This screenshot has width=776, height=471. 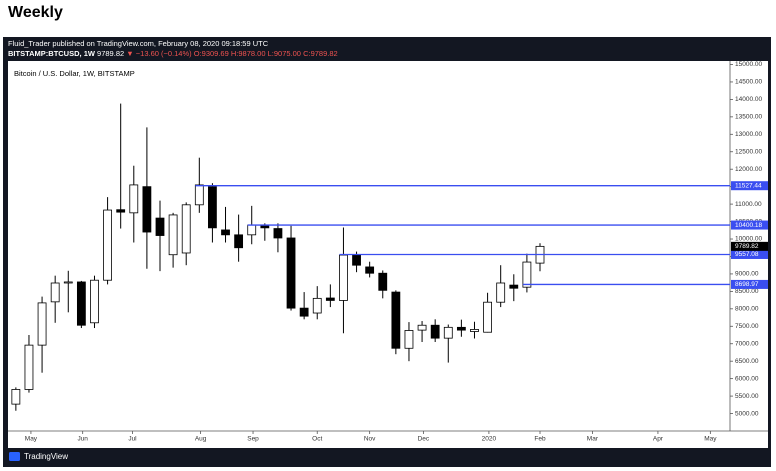 What do you see at coordinates (593, 439) in the screenshot?
I see `x-tick-label: Mar` at bounding box center [593, 439].